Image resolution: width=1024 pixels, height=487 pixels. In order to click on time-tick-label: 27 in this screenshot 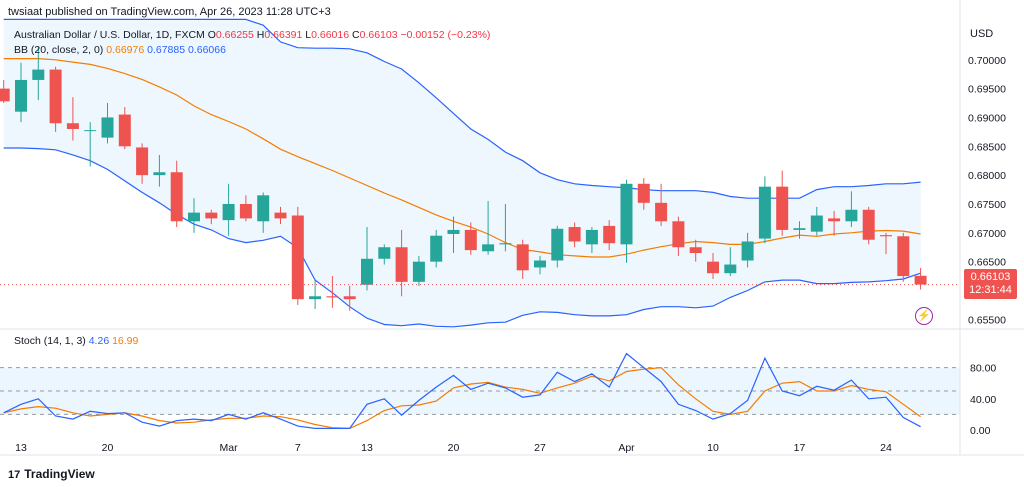, I will do `click(540, 448)`.